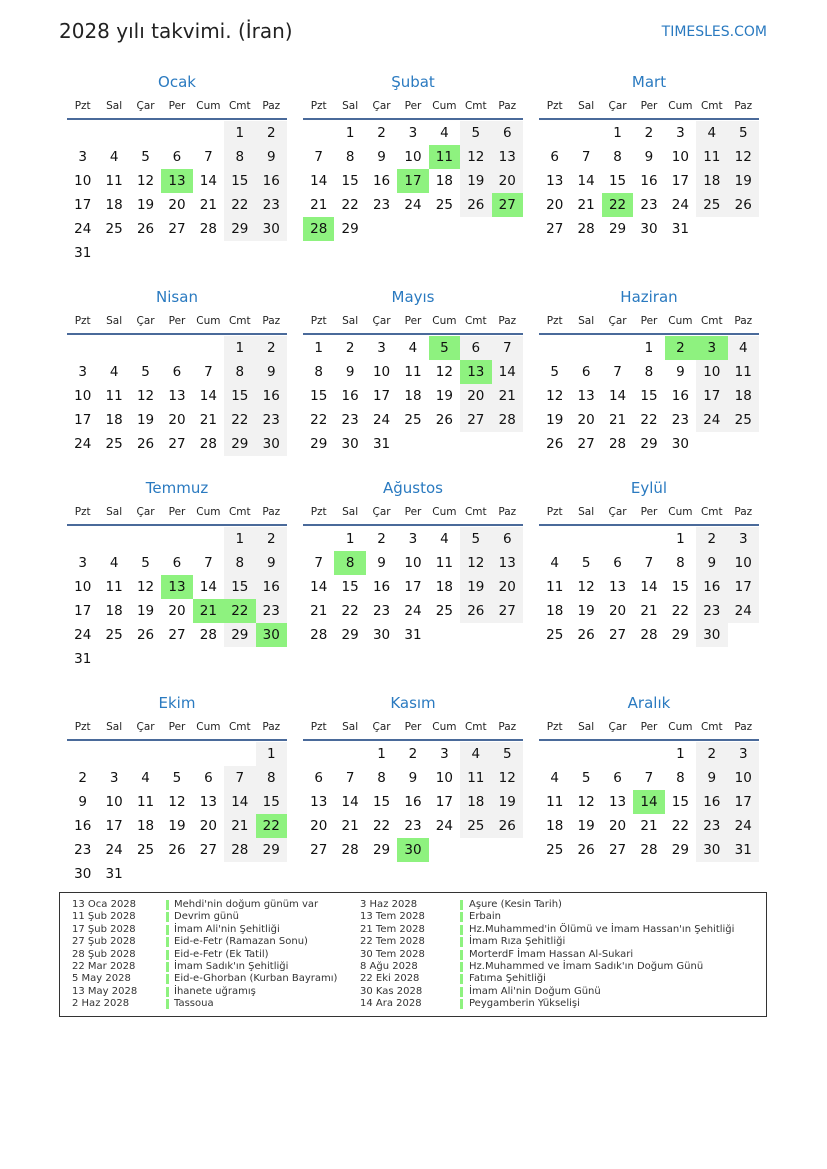  I want to click on holiday-day: 27, so click(507, 205).